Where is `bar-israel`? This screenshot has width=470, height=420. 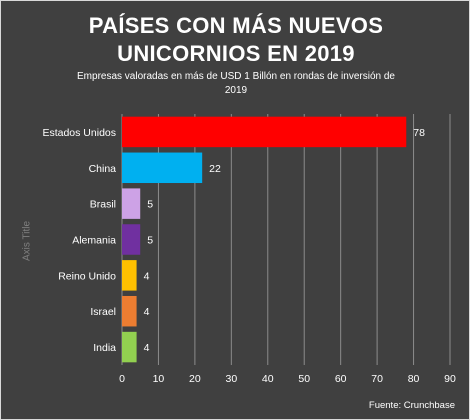
bar-israel is located at coordinates (129, 311).